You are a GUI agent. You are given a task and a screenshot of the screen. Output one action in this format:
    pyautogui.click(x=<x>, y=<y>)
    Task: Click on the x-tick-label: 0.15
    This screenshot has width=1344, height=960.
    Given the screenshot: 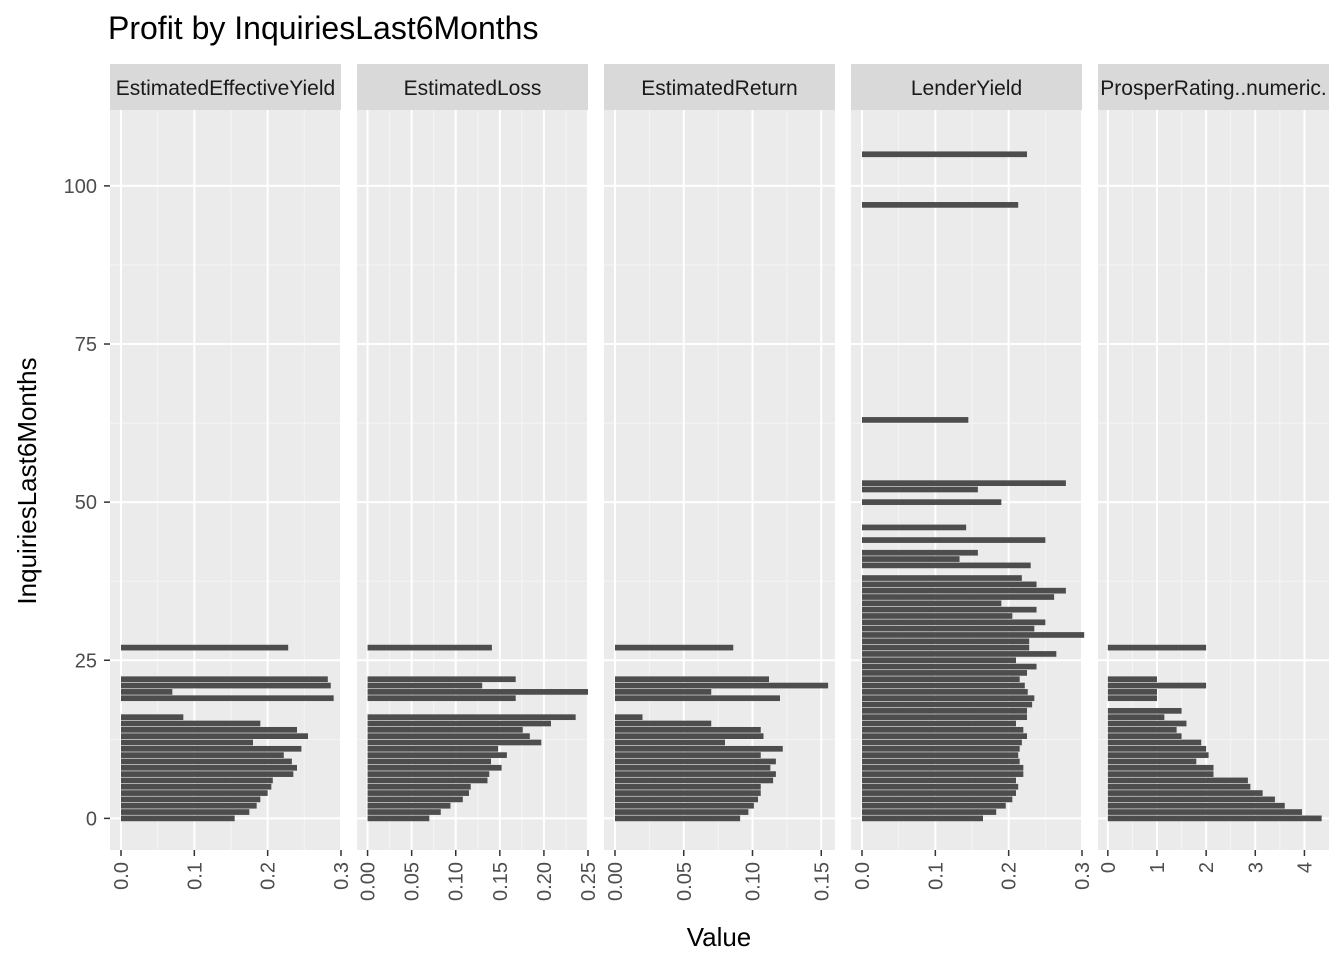 What is the action you would take?
    pyautogui.click(x=822, y=881)
    